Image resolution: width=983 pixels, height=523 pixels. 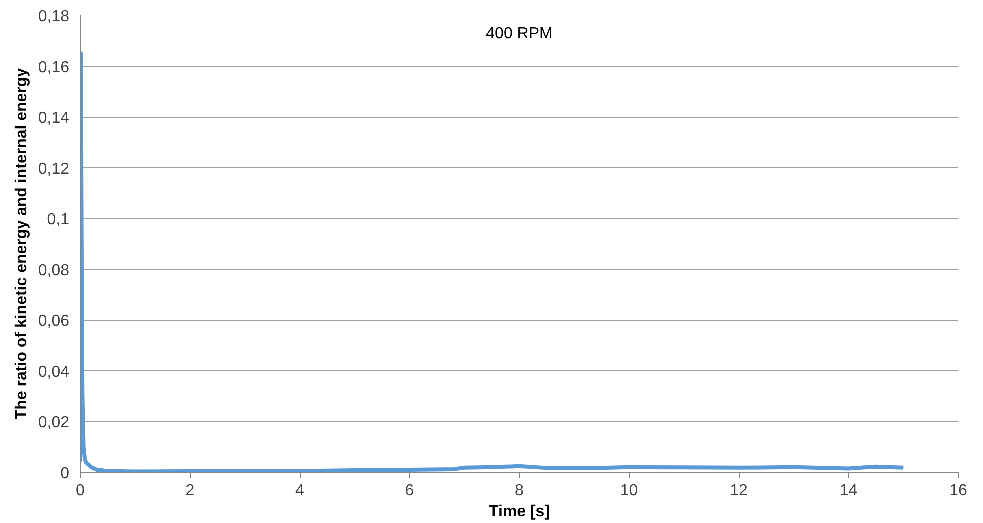 I want to click on x-tick-label: 10, so click(x=629, y=491).